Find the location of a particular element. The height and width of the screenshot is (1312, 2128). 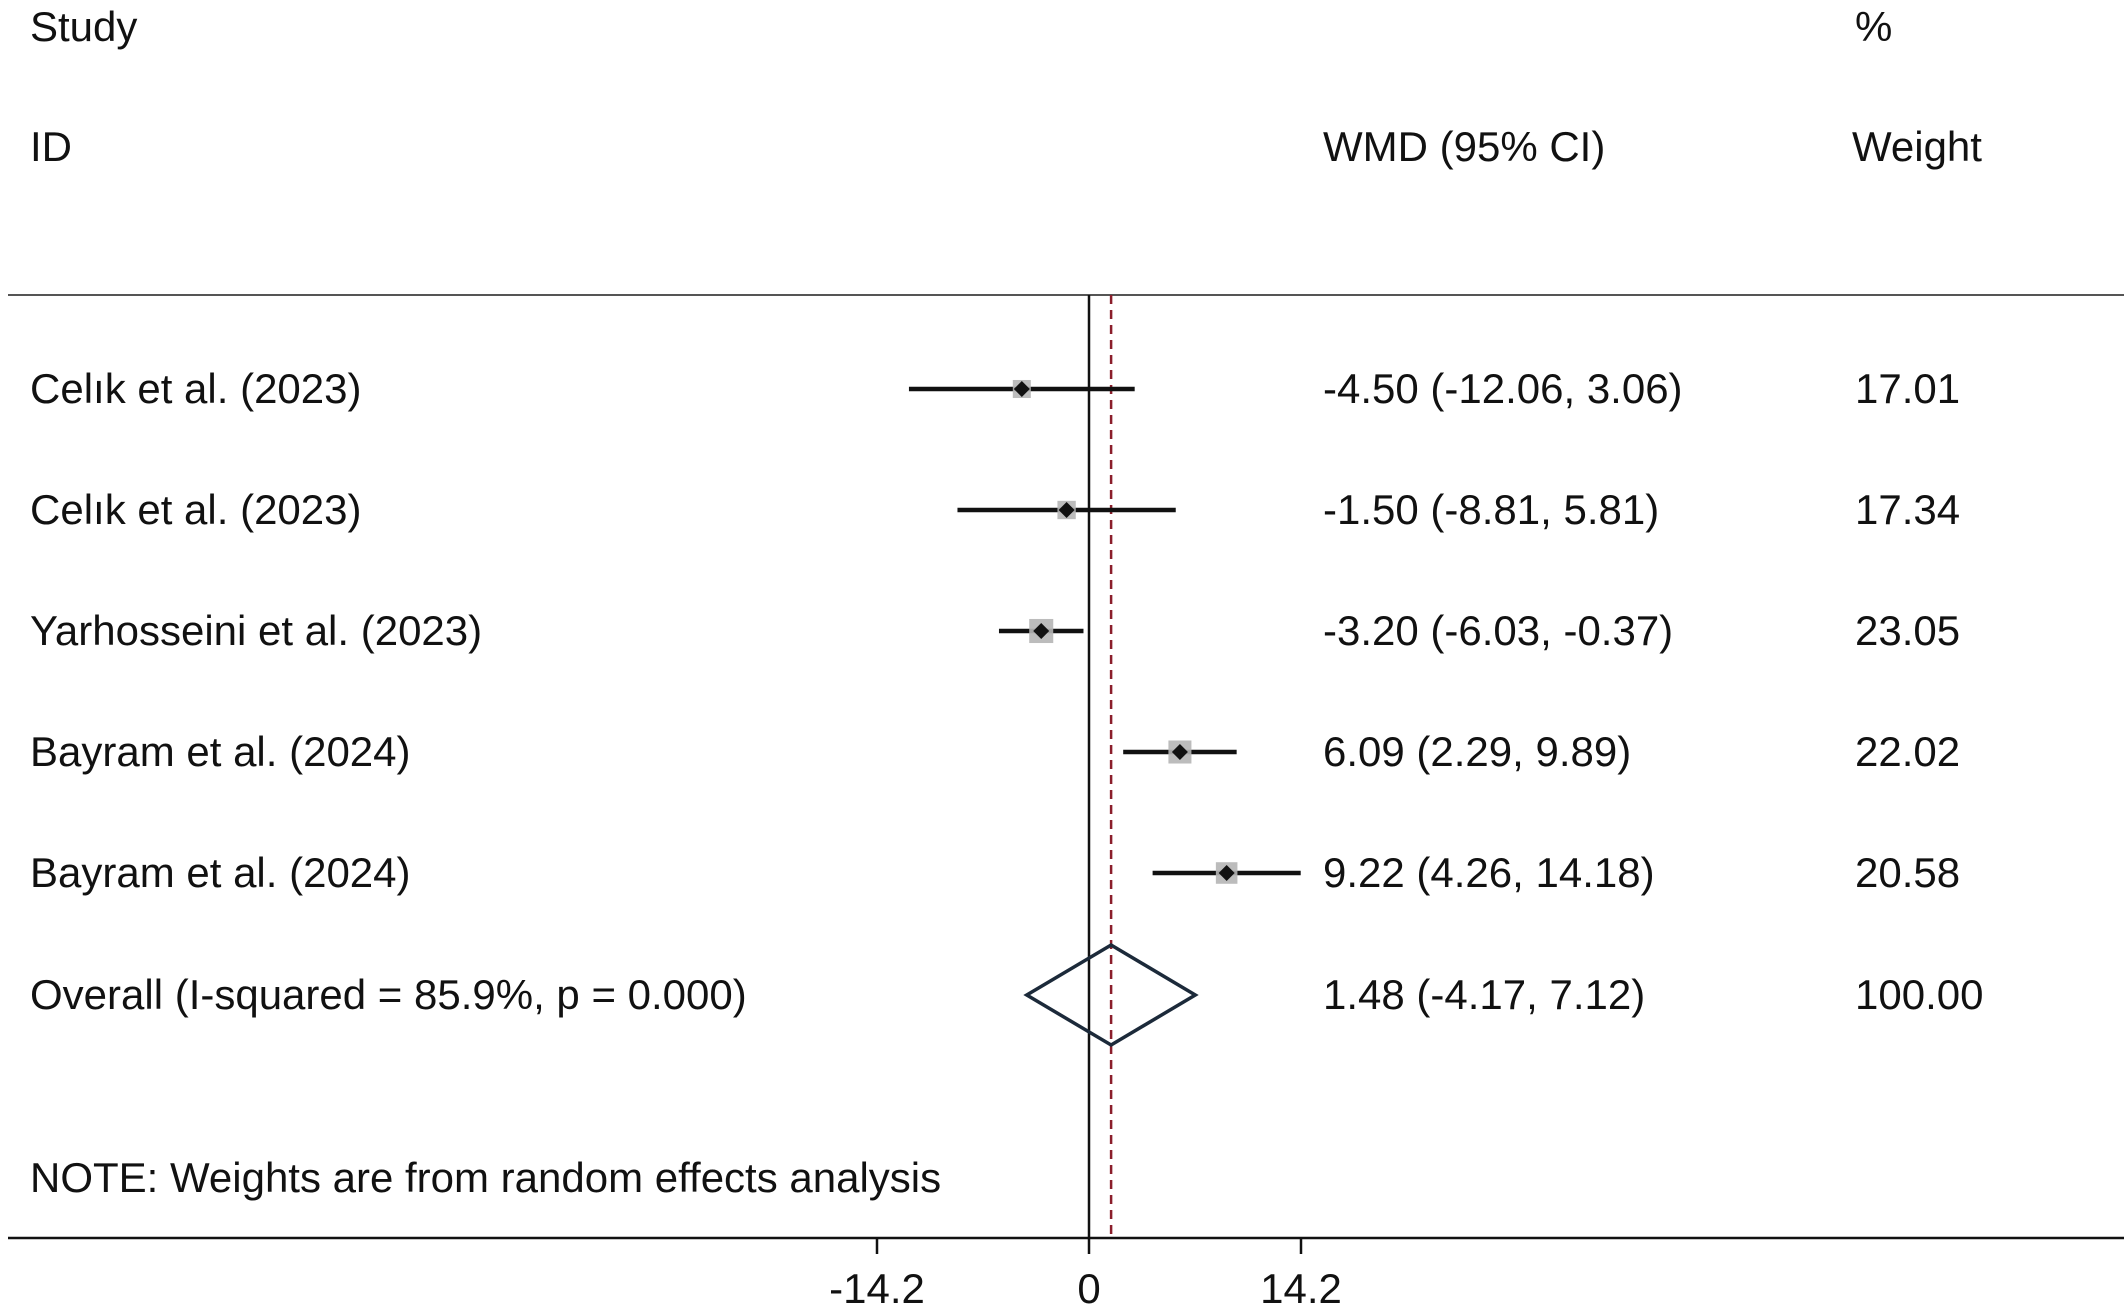

overall-ci-text: 1.48 (-4.17, 7.12) is located at coordinates (1484, 994).